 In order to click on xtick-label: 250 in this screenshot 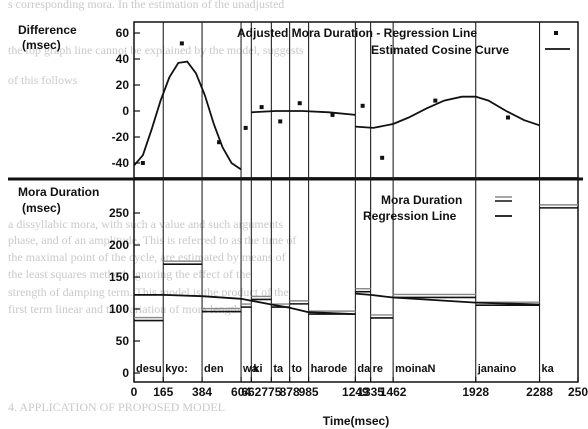, I will do `click(578, 392)`.